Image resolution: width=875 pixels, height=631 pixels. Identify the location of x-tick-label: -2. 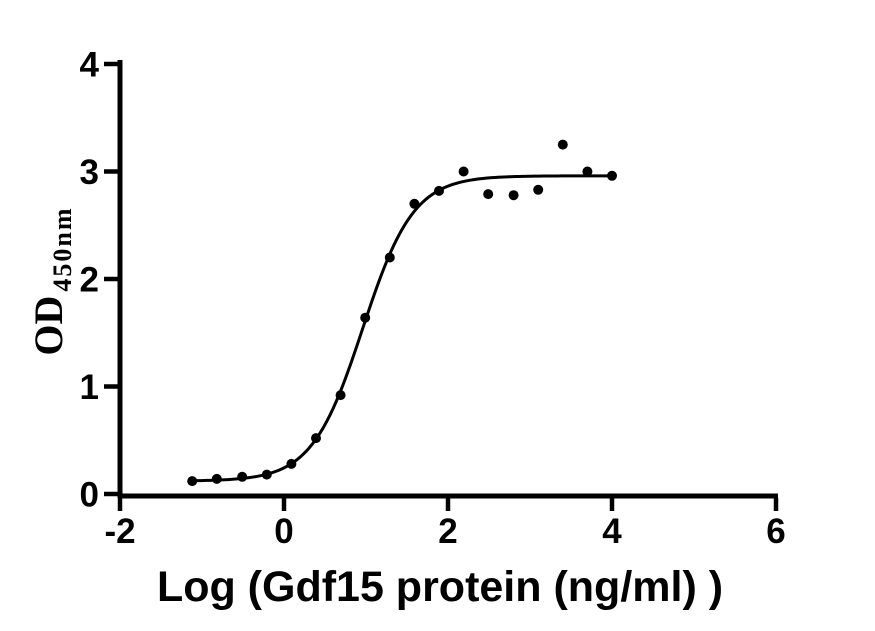
(119, 531).